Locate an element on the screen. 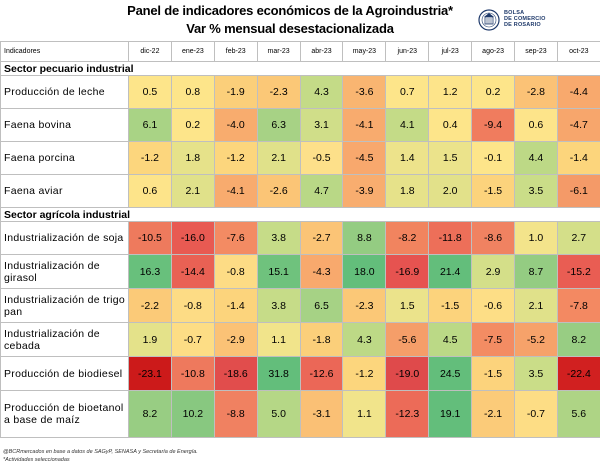  value-cell: -7.6 is located at coordinates (235, 238).